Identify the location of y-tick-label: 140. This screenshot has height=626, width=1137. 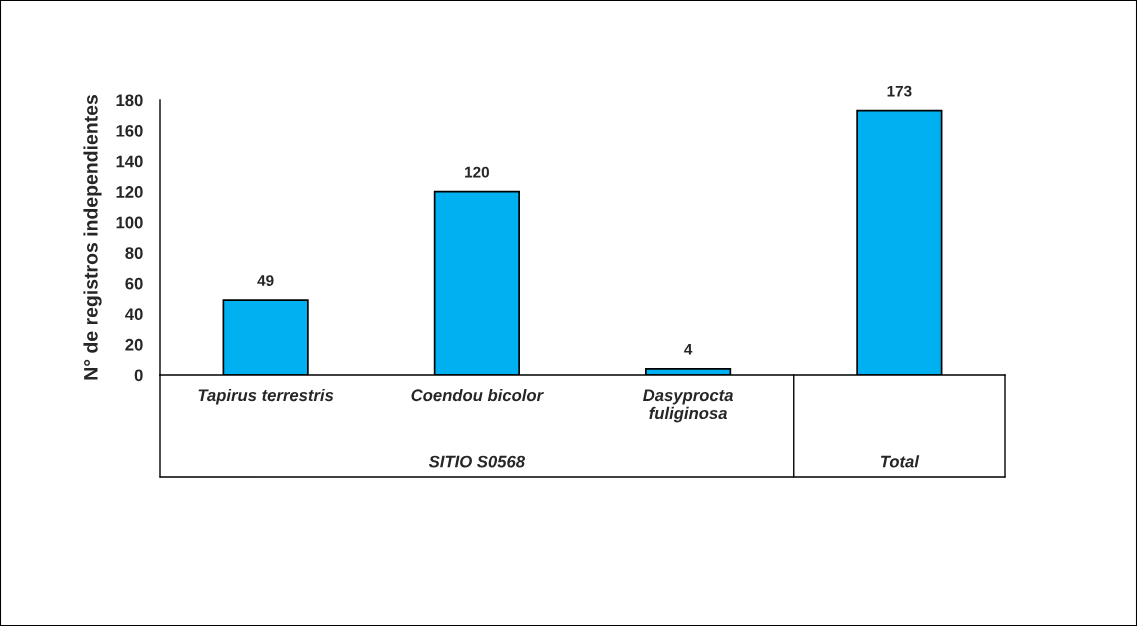
(129, 161).